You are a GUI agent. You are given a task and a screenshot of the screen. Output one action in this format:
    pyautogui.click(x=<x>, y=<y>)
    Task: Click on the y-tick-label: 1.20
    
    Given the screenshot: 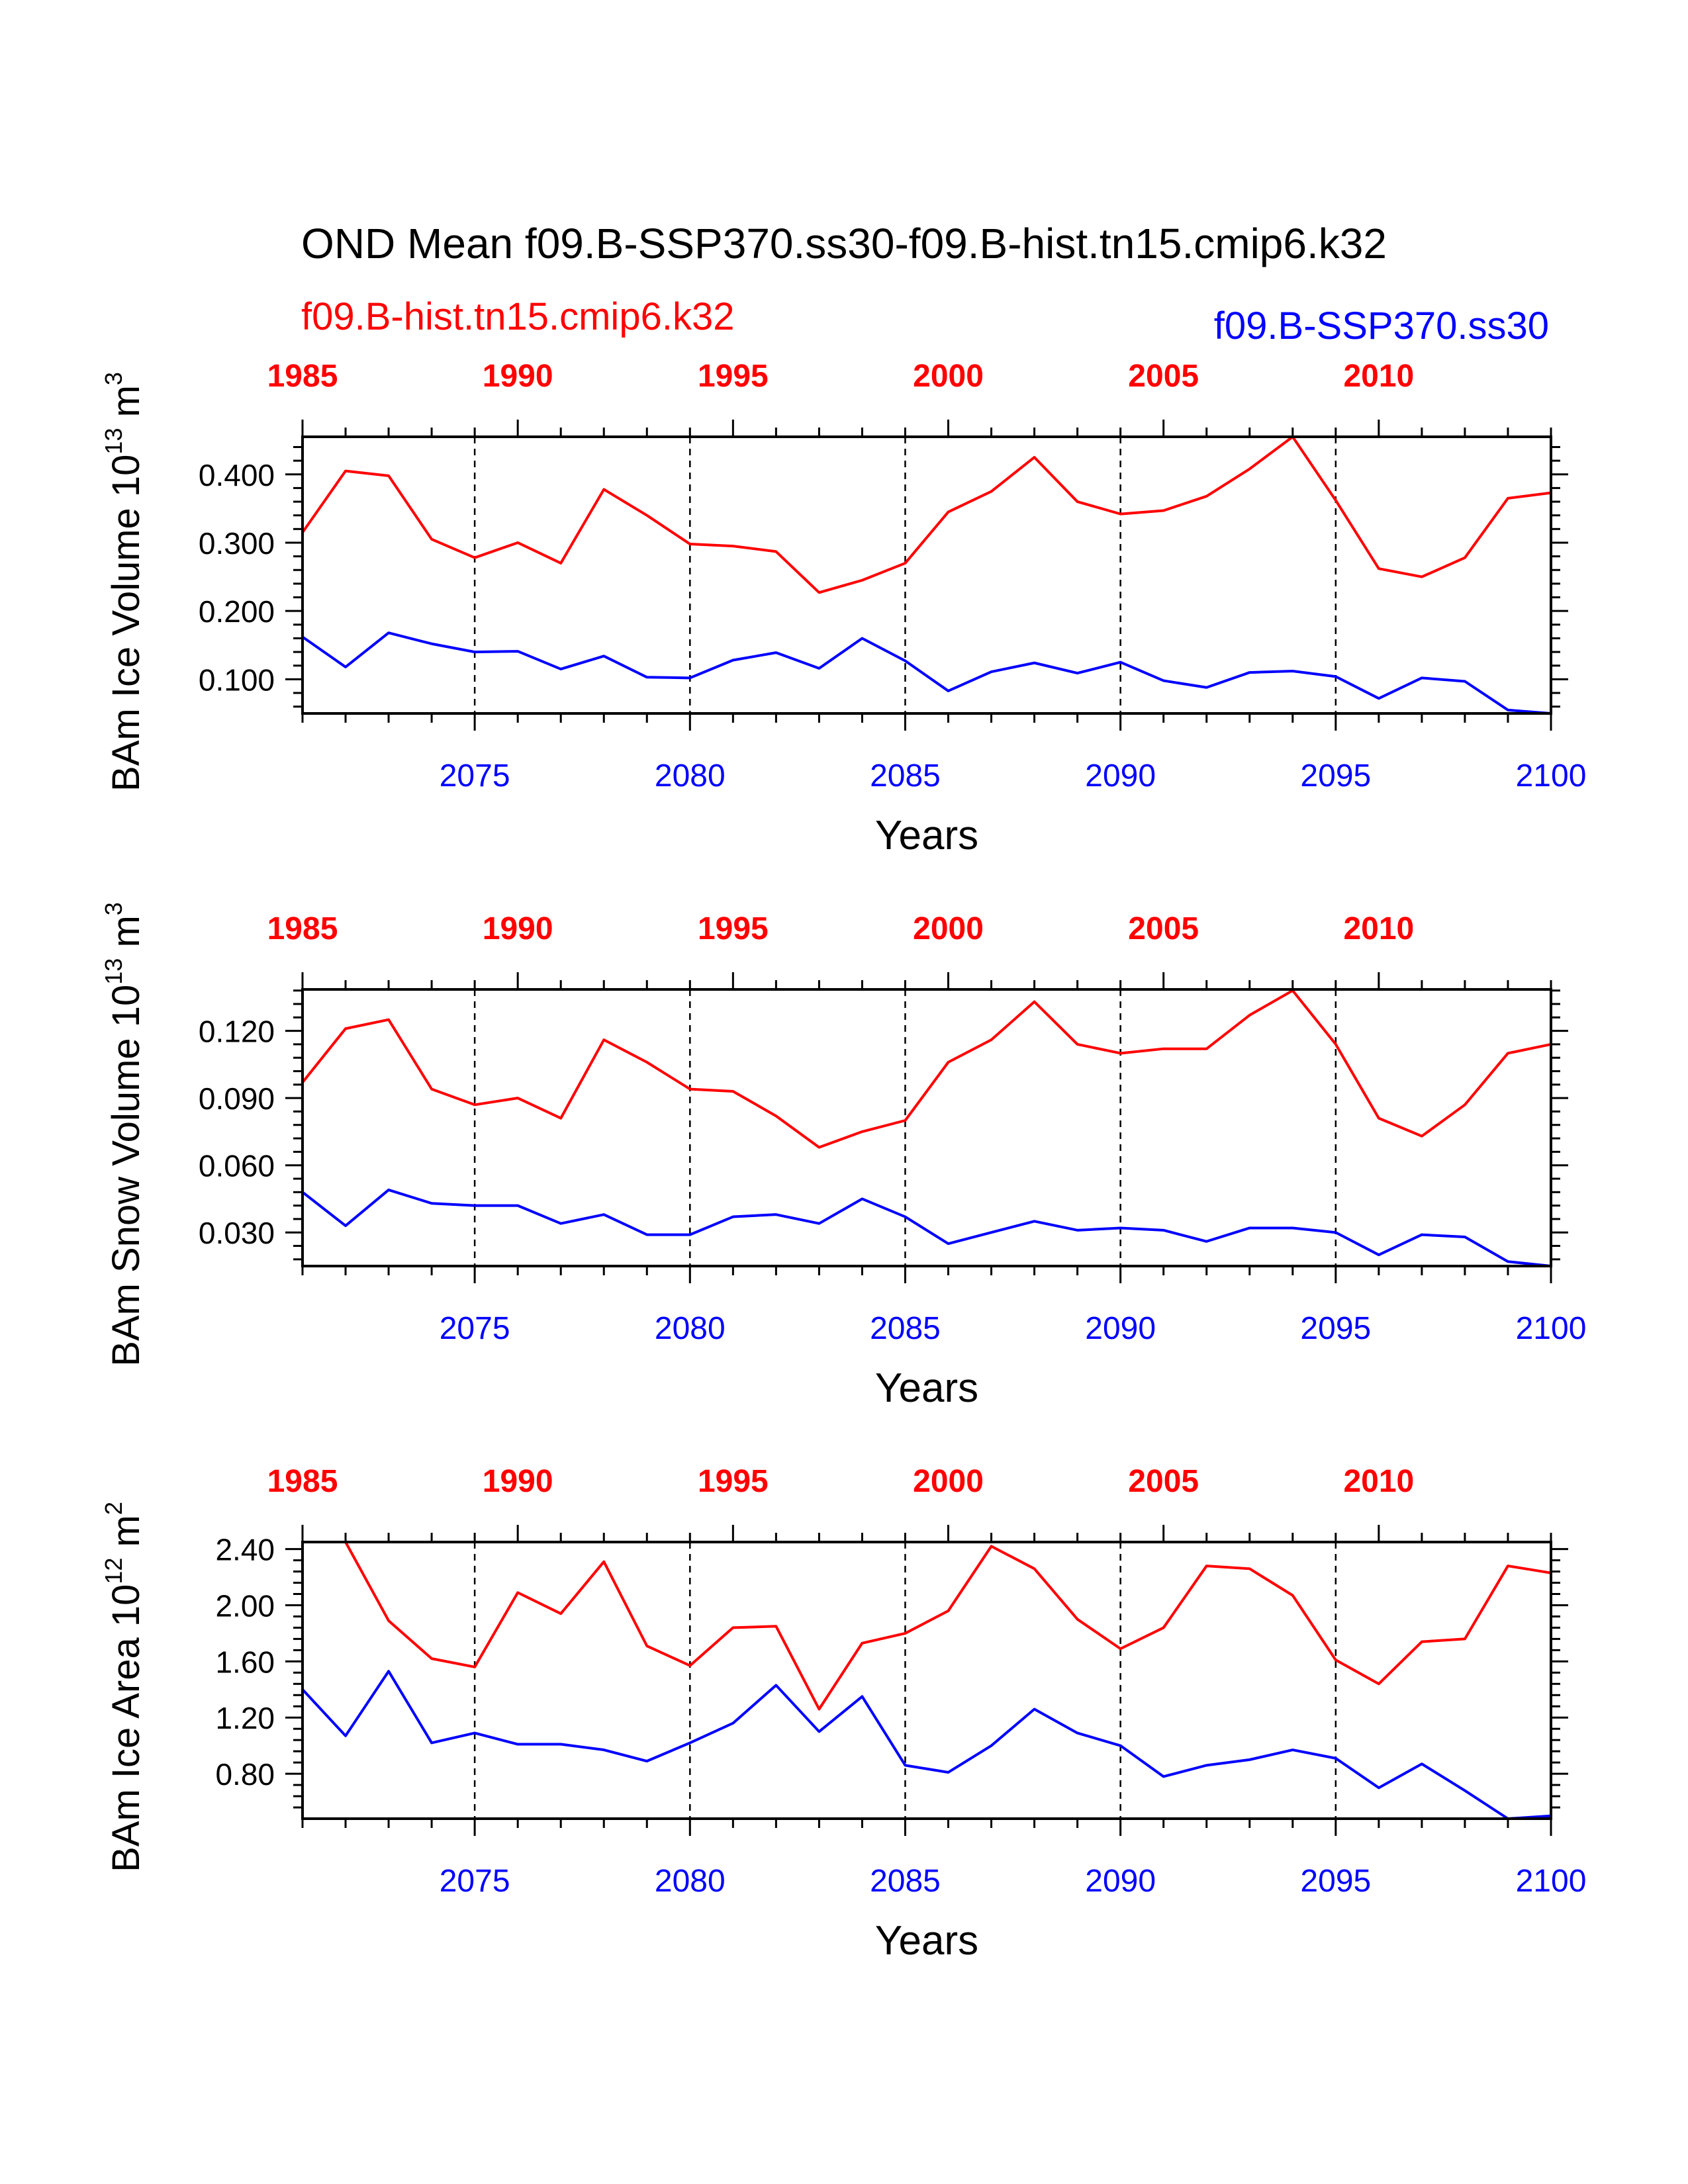 What is the action you would take?
    pyautogui.click(x=245, y=1718)
    